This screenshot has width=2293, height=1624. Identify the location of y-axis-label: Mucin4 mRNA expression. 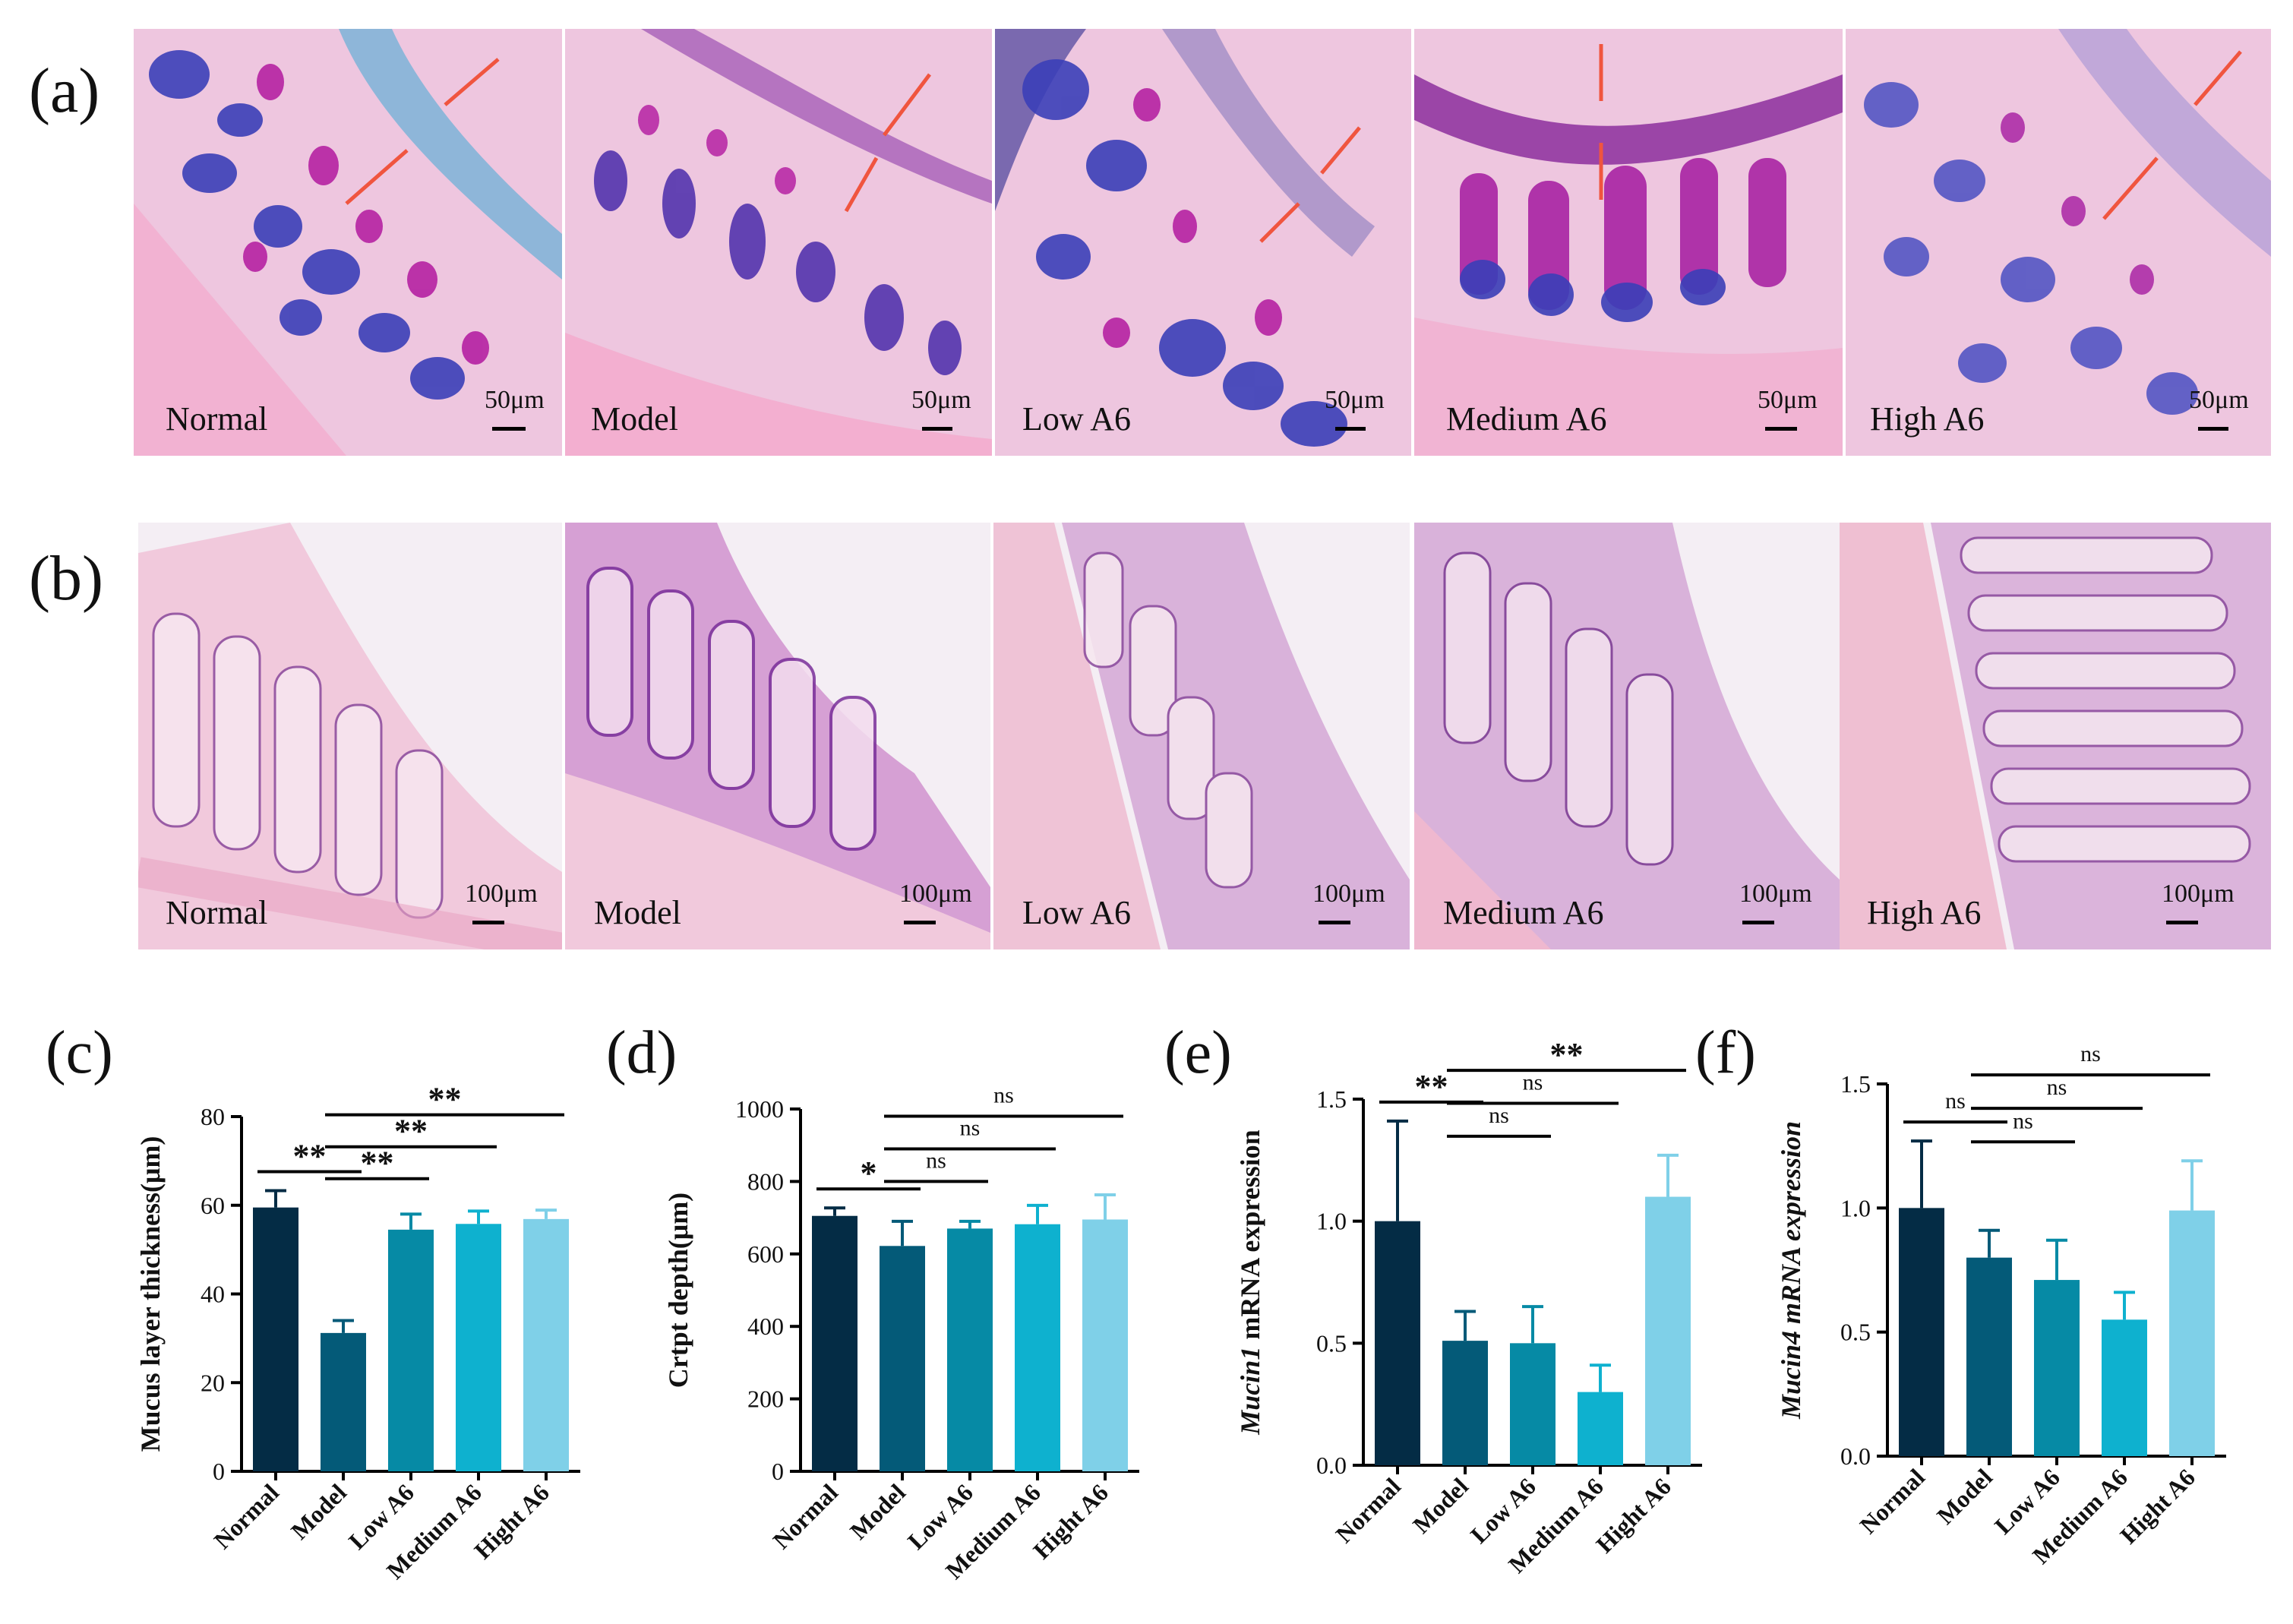
(1791, 1270).